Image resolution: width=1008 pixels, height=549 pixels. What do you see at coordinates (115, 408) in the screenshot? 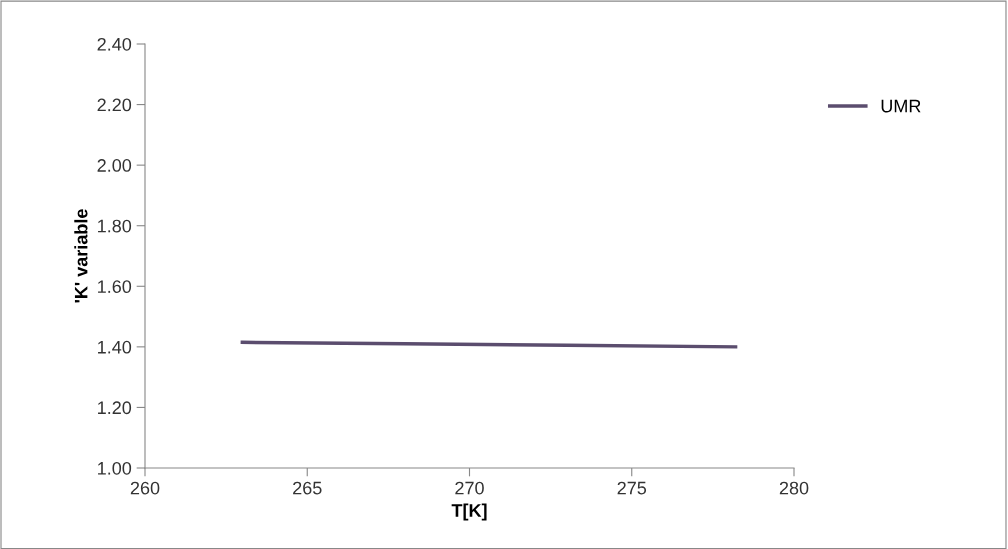
I see `y-tick-label: 1.20` at bounding box center [115, 408].